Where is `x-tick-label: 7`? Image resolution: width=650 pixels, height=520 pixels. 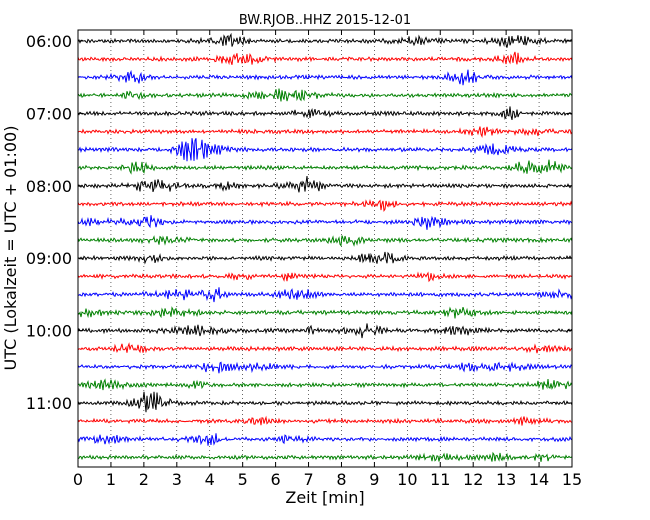 x-tick-label: 7 is located at coordinates (308, 479).